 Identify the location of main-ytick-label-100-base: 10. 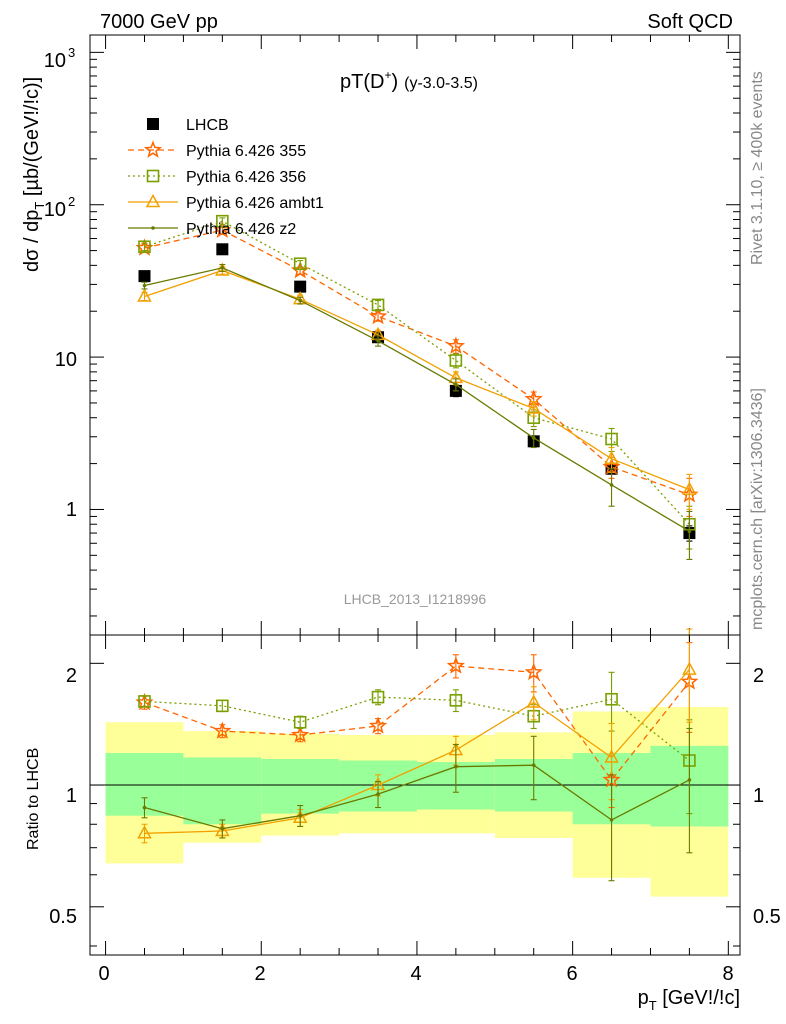
(55, 210).